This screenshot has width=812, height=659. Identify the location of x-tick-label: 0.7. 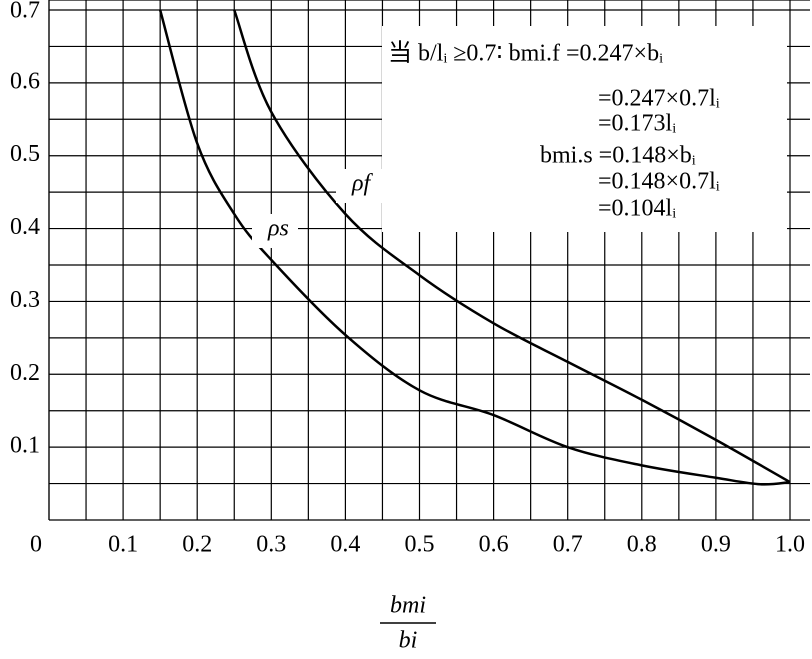
(568, 545).